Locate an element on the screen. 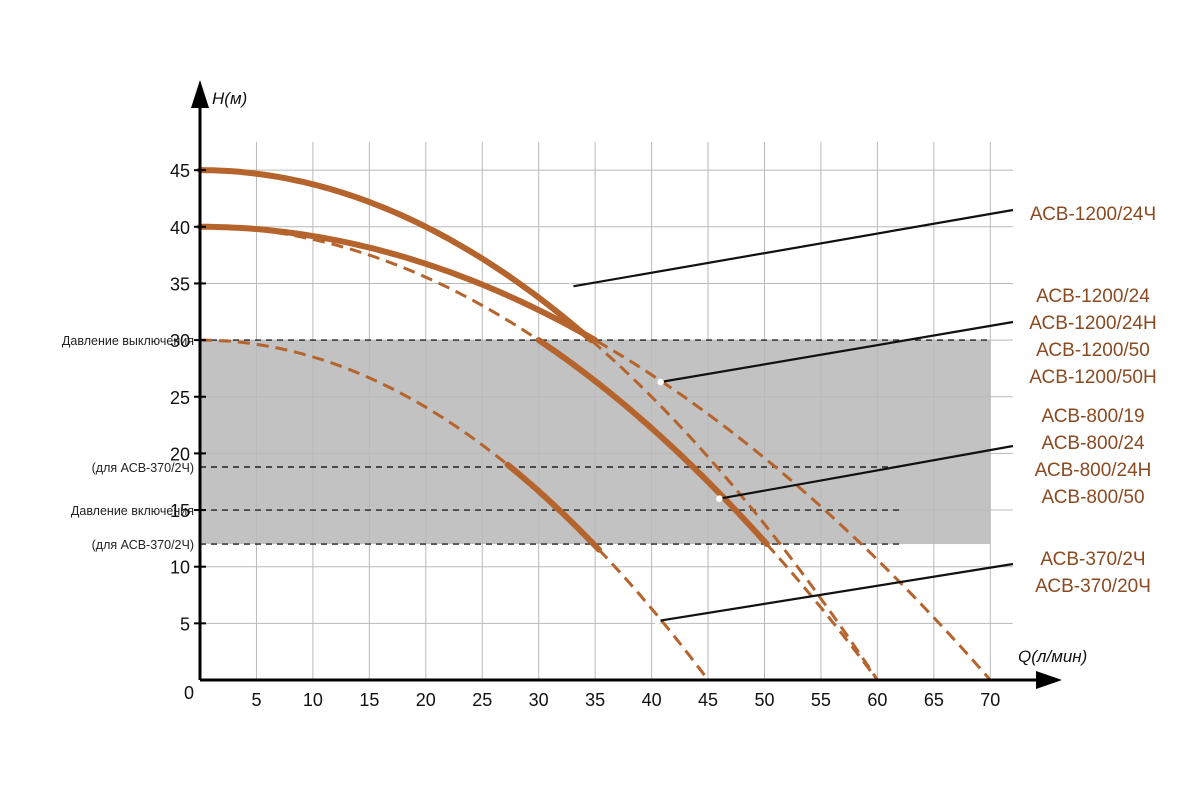 The image size is (1200, 800). pressure-label: Давление включения is located at coordinates (132, 511).